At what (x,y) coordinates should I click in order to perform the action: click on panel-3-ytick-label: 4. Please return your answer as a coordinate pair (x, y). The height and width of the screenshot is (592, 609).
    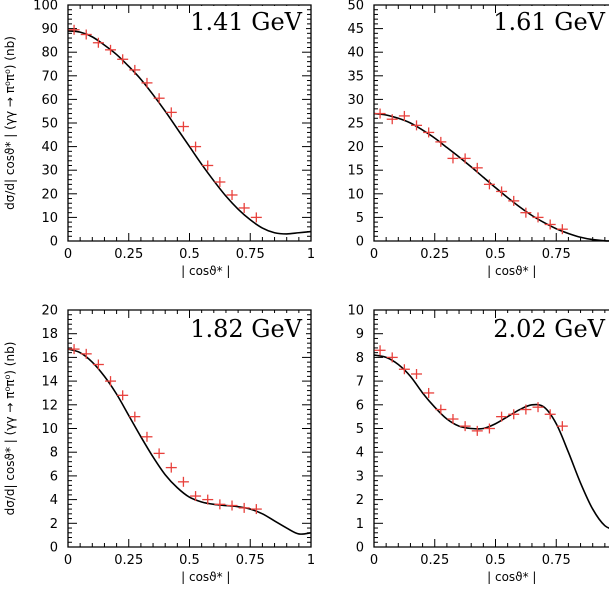
    Looking at the image, I should click on (54, 500).